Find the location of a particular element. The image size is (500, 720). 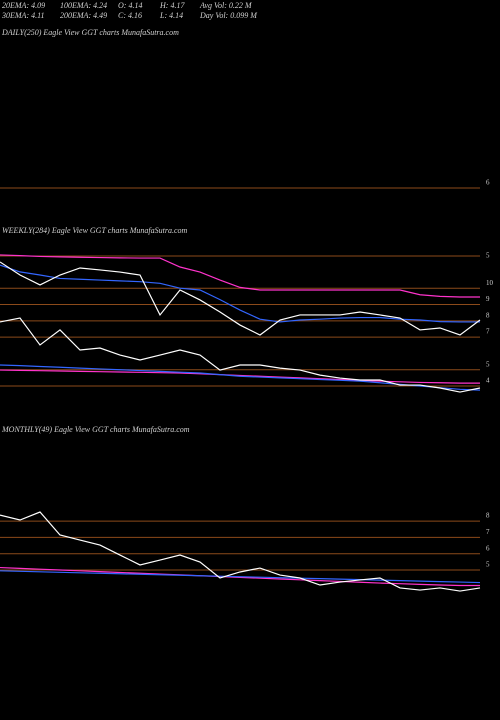

header-stat: Day Vol: 0.099 M is located at coordinates (228, 15).